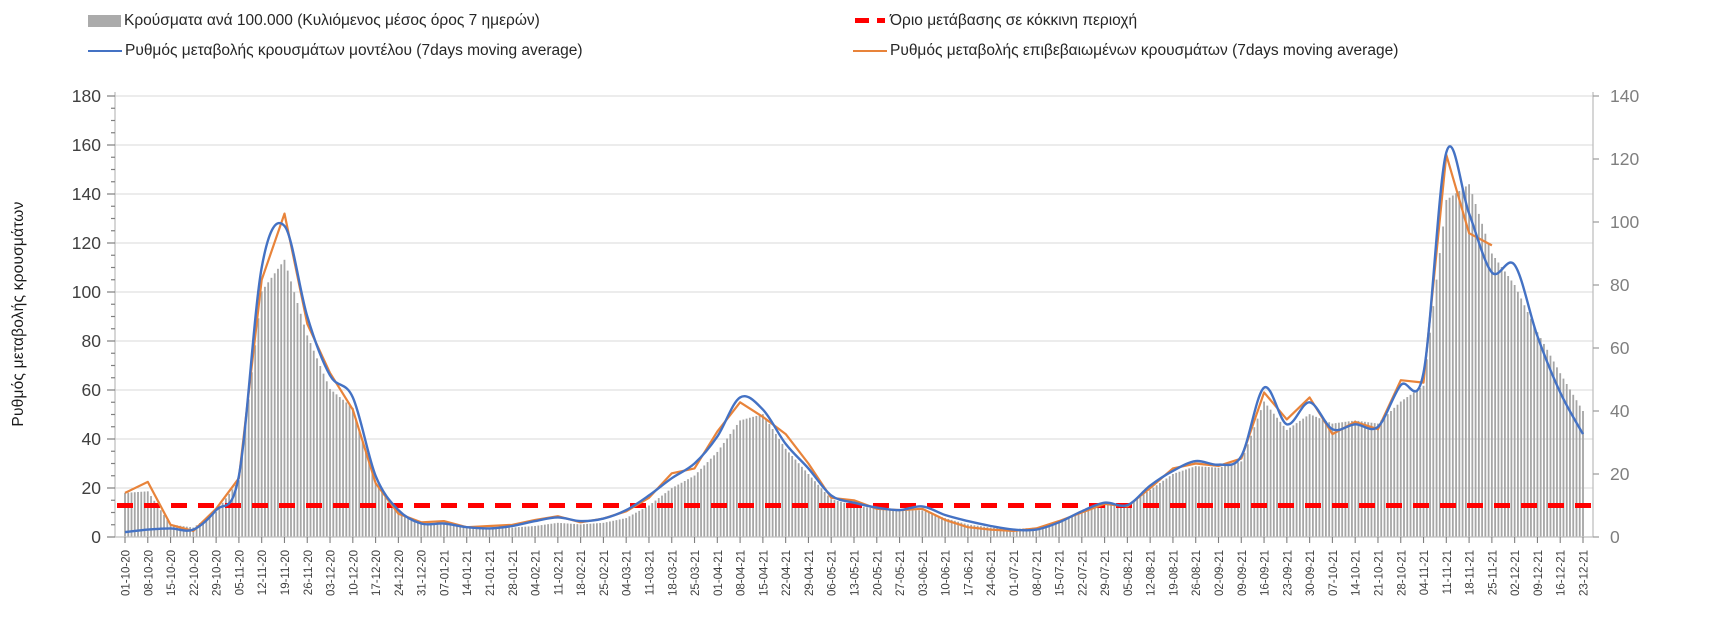  I want to click on svg-text: 30-09-21, so click(1311, 573).